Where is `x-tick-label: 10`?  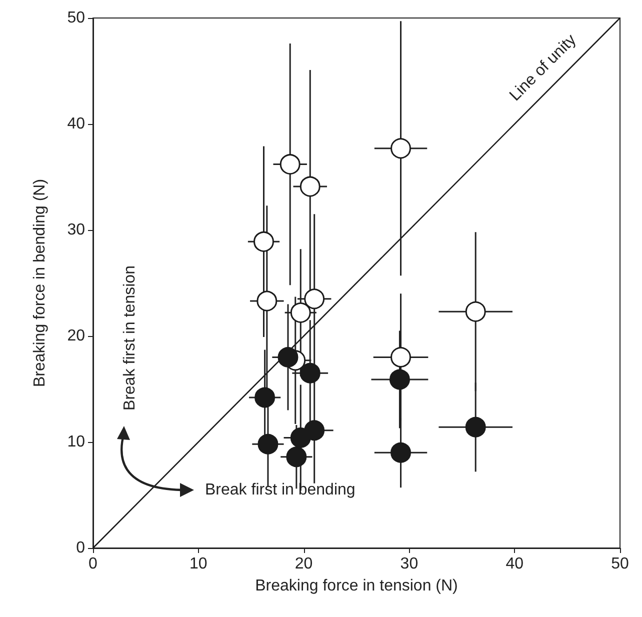 x-tick-label: 10 is located at coordinates (199, 564).